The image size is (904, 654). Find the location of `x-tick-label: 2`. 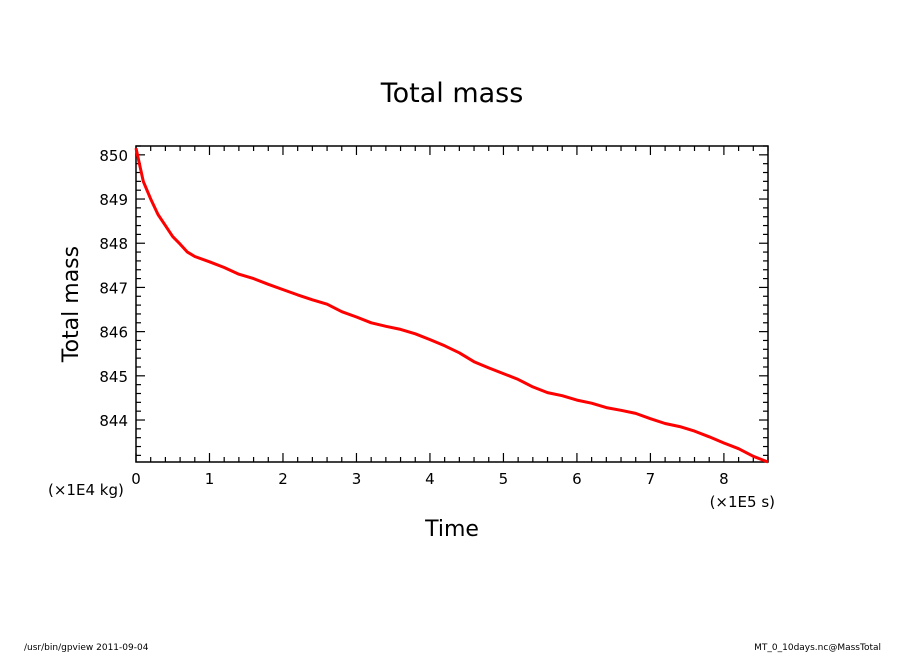

x-tick-label: 2 is located at coordinates (283, 479).